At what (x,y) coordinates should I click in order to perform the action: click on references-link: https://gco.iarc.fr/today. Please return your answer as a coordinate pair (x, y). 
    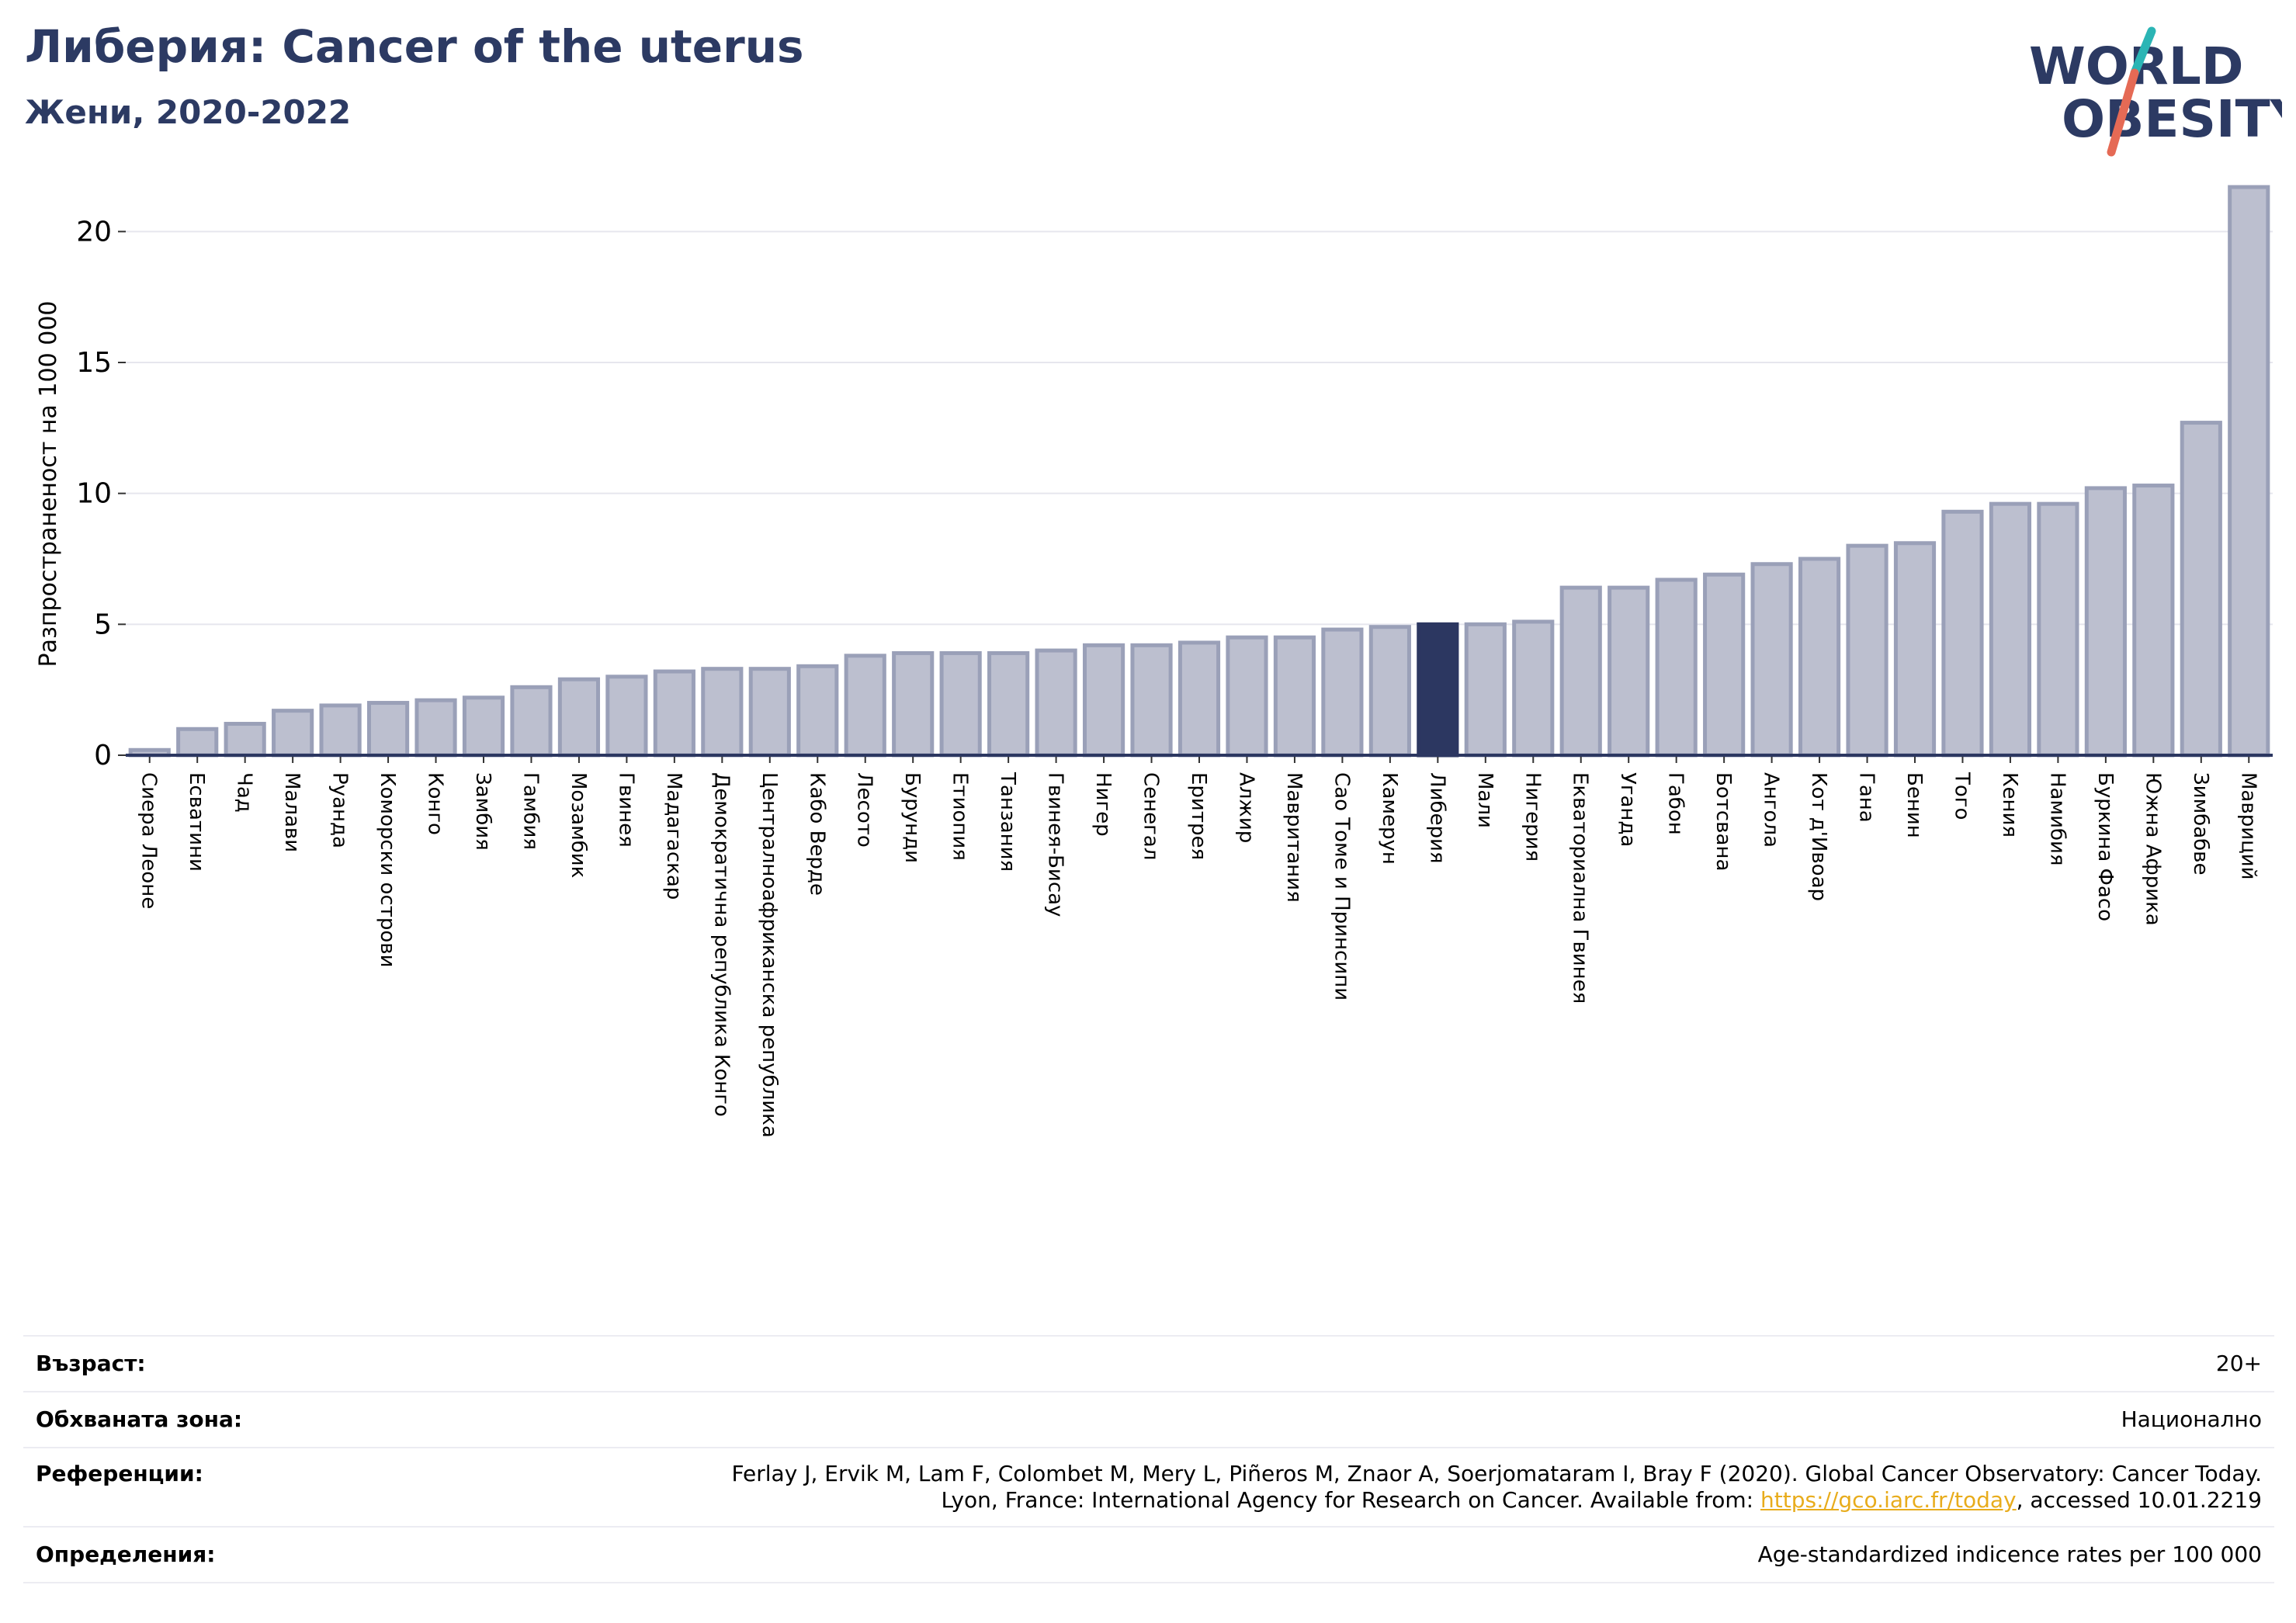
    Looking at the image, I should click on (1888, 1500).